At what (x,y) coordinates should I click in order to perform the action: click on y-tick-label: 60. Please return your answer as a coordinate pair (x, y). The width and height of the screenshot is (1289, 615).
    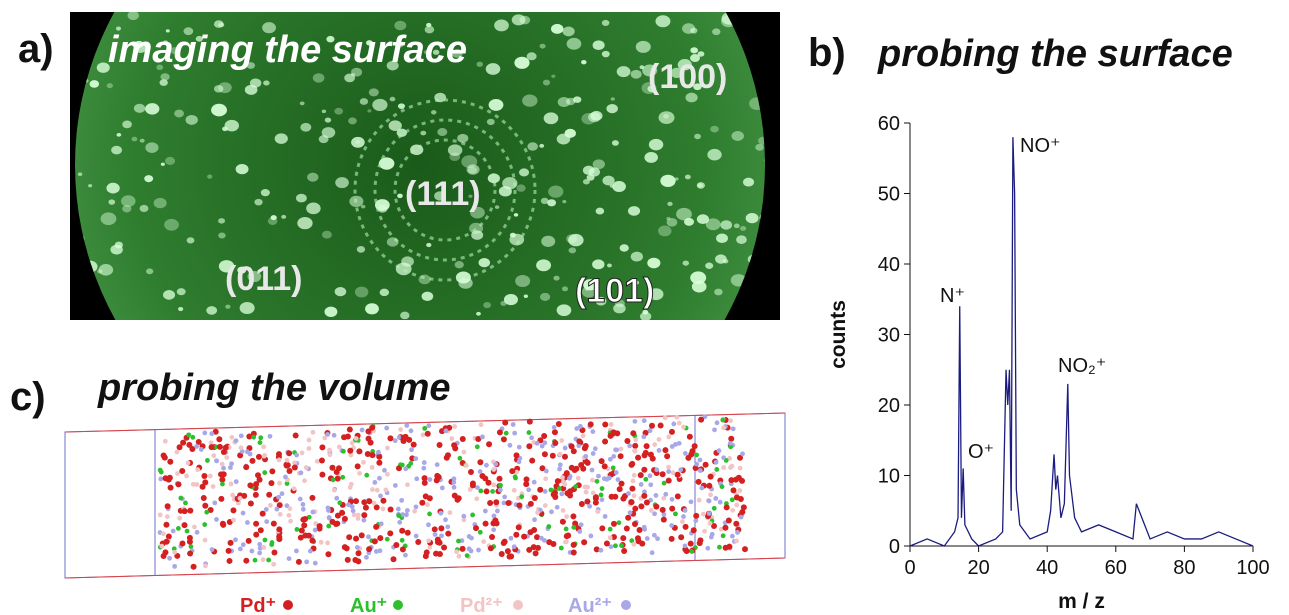
    Looking at the image, I should click on (889, 124).